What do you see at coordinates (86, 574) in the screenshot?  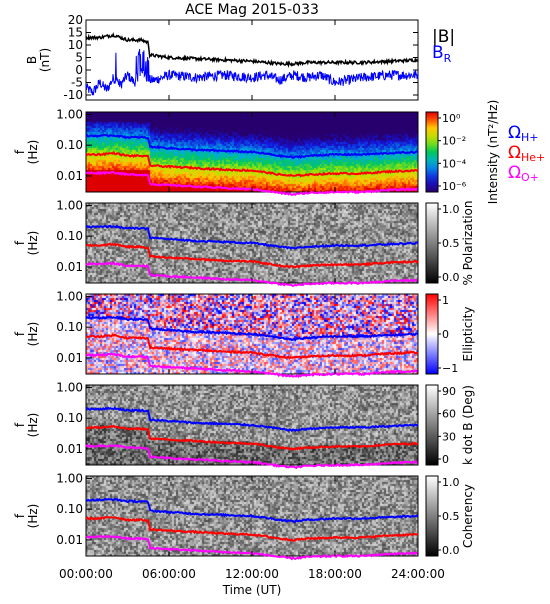 I see `x-tick-label: 00:00:00` at bounding box center [86, 574].